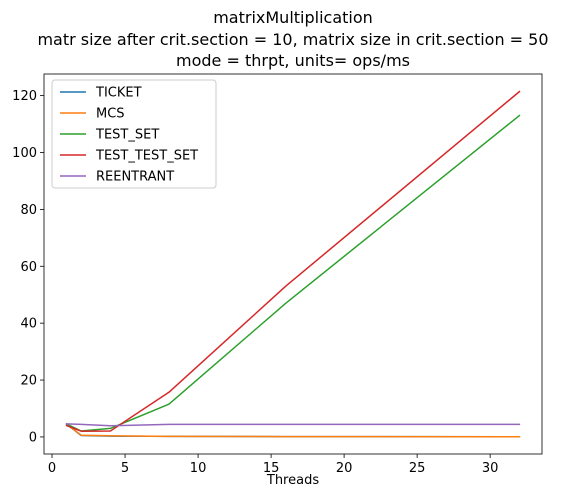 The width and height of the screenshot is (569, 496). Describe the element at coordinates (24, 153) in the screenshot. I see `y-tick-label: 100` at that location.